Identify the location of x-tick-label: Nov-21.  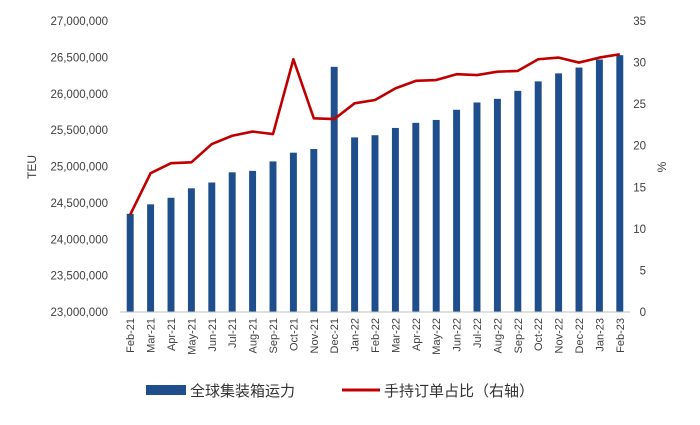
(315, 335).